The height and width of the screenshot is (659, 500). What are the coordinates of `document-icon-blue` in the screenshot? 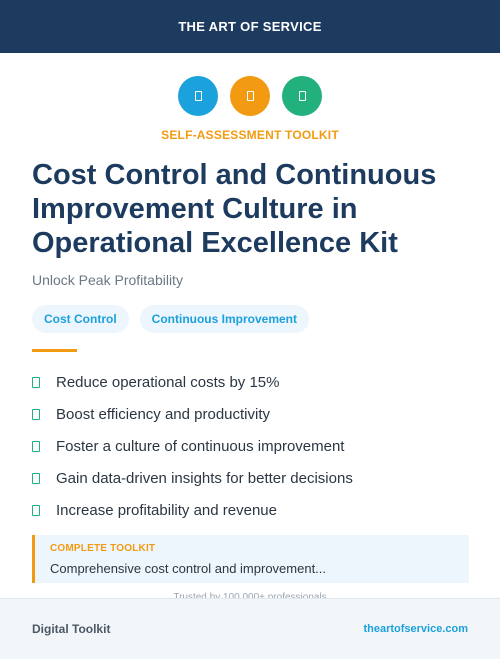 It's located at (198, 96).